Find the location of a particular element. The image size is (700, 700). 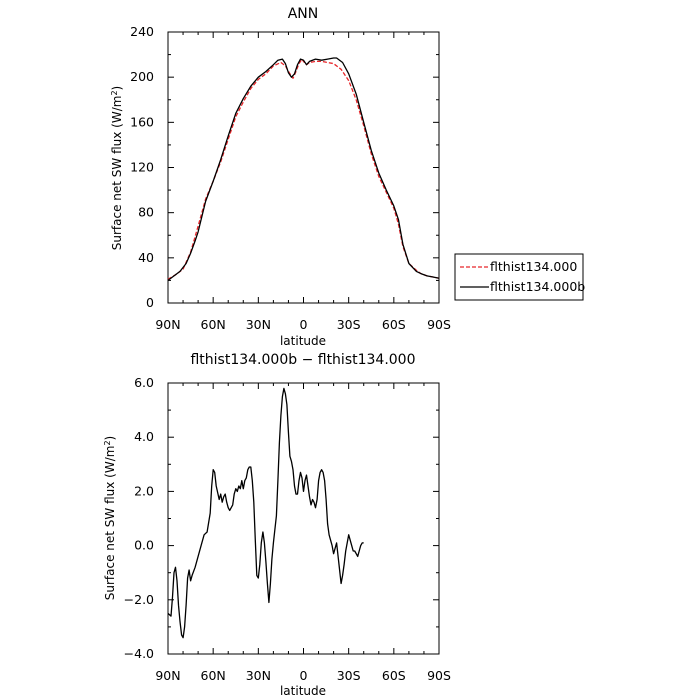

bottom-xtick-label: 30N is located at coordinates (258, 675).